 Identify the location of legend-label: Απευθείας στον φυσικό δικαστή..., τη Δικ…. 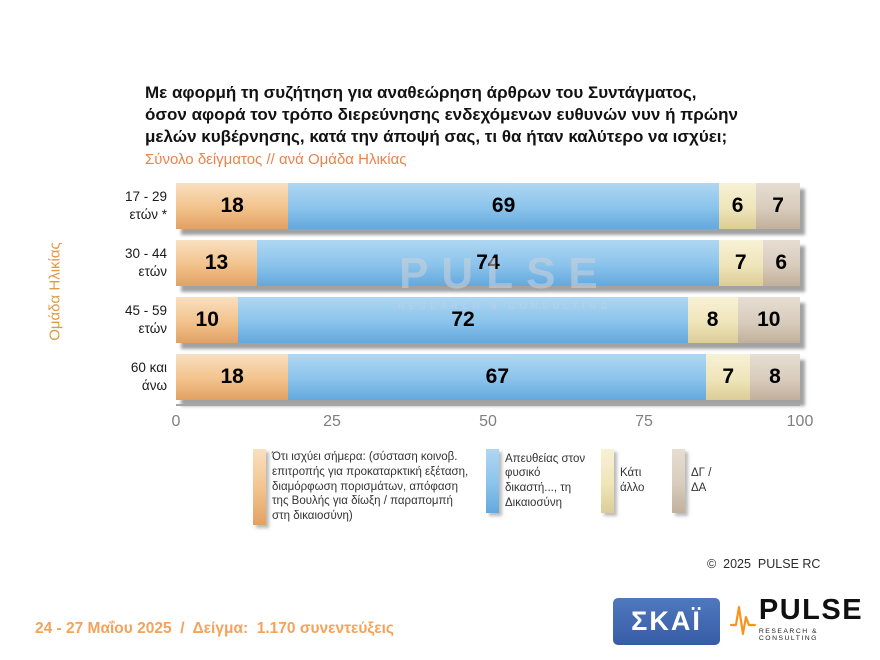
(545, 480).